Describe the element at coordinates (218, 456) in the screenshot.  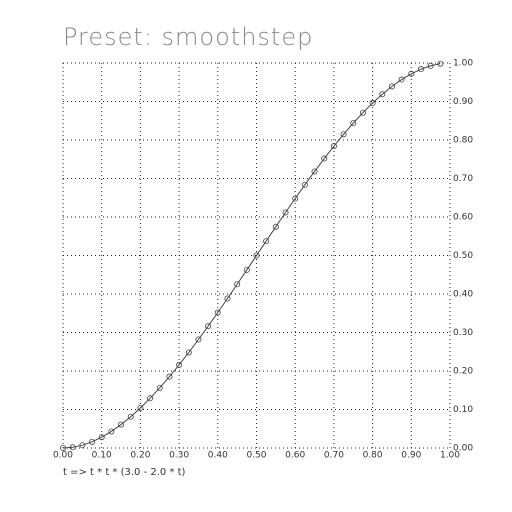
I see `x-tick-label: 0.40` at that location.